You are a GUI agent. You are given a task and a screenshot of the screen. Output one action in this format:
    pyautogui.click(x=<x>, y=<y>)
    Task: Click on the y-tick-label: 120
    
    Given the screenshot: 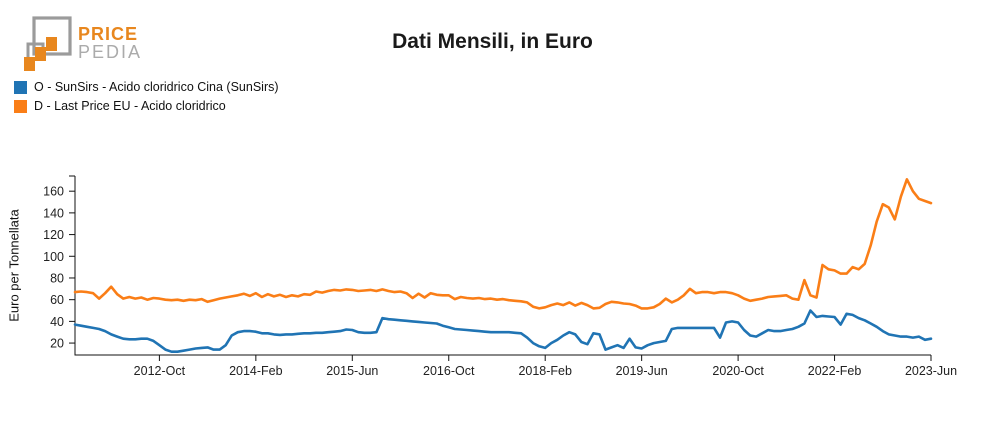 What is the action you would take?
    pyautogui.click(x=53, y=235)
    